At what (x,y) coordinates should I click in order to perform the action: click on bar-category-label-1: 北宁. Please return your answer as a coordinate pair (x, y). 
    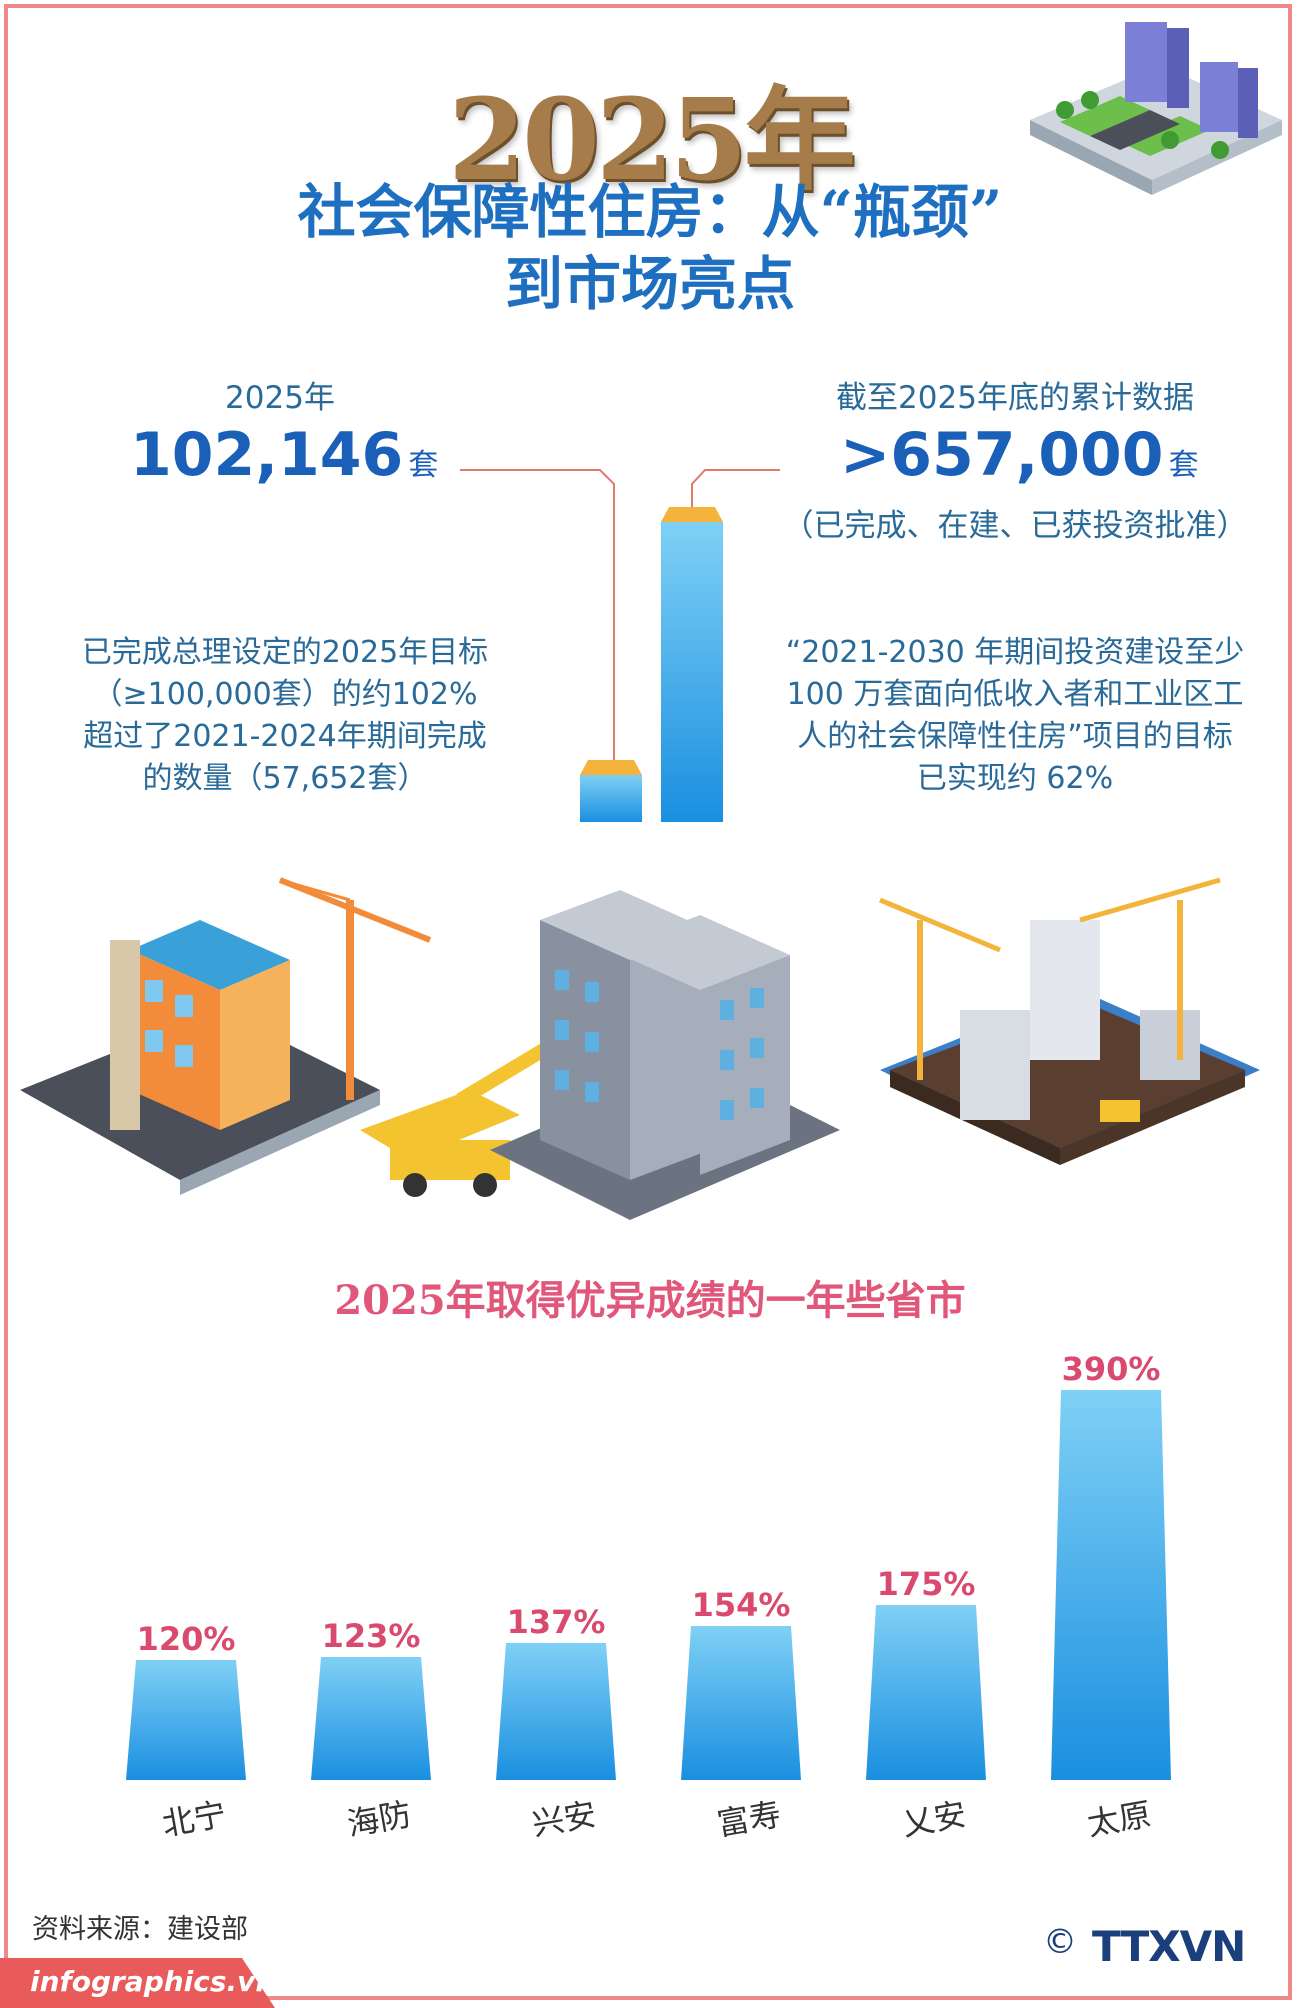
    Looking at the image, I should click on (194, 1817).